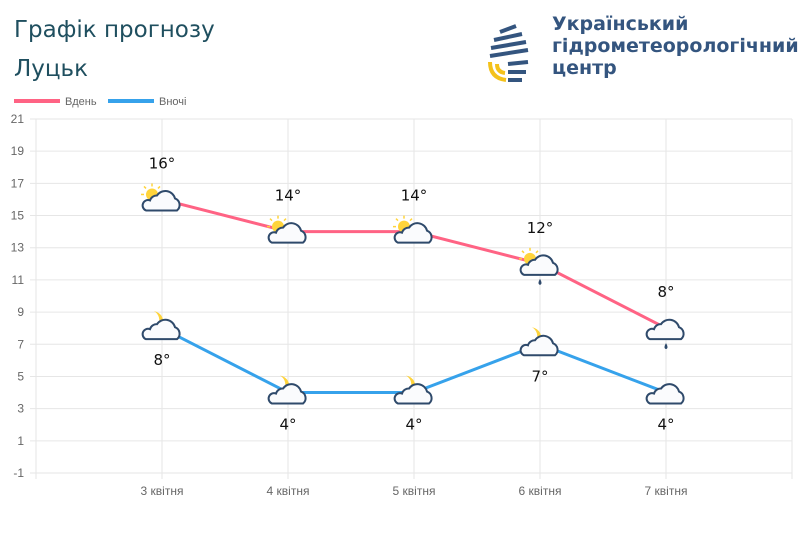  What do you see at coordinates (538, 266) in the screenshot?
I see `sun-cloud-rain-icon` at bounding box center [538, 266].